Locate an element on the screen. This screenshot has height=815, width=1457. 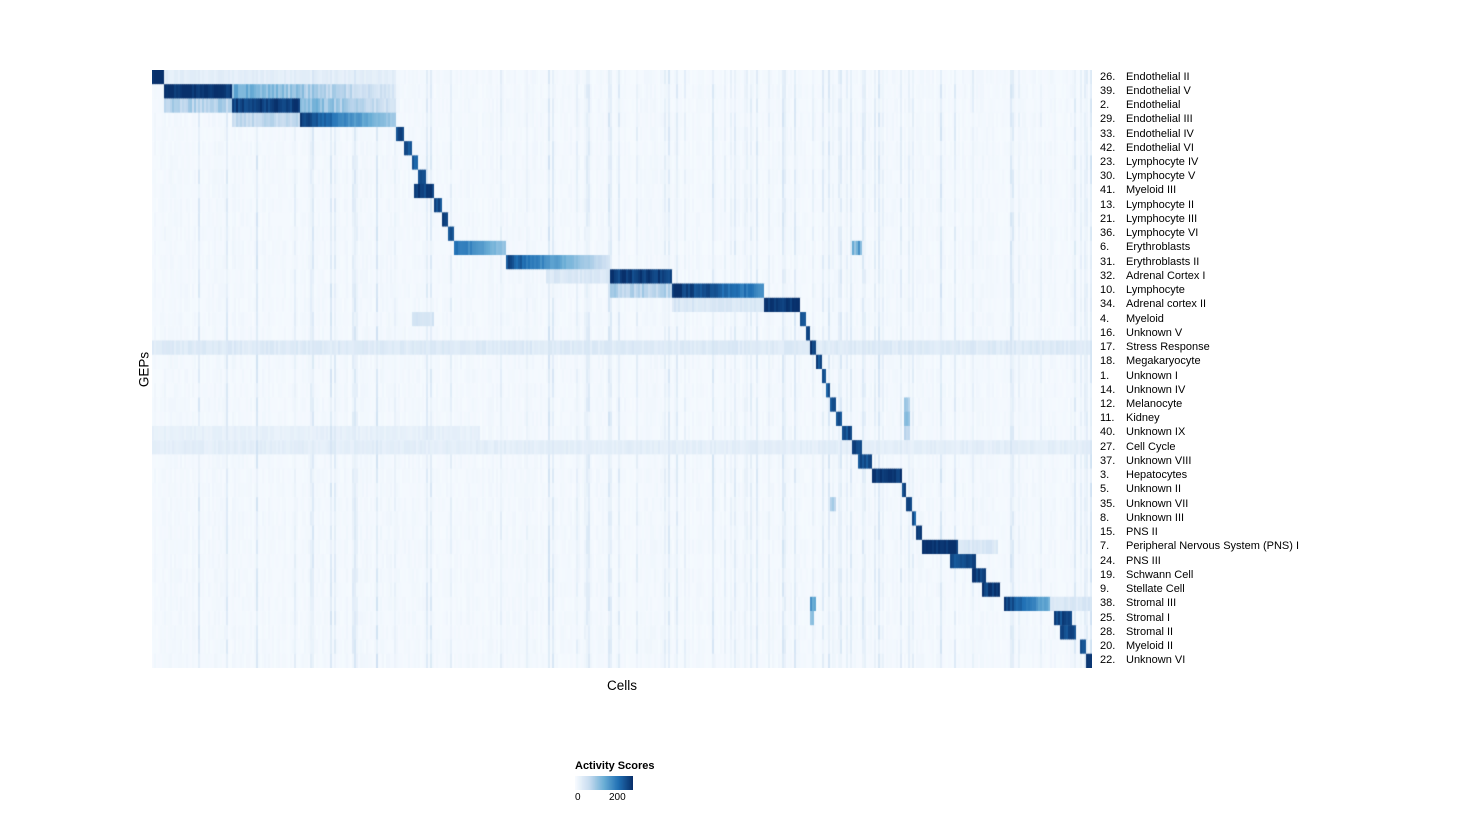
gep-number: 32. is located at coordinates (1108, 275).